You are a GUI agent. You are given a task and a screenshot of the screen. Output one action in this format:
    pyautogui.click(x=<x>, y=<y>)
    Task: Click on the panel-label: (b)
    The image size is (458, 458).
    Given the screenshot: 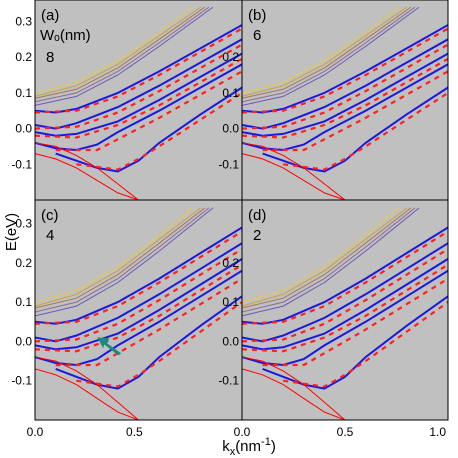 What is the action you would take?
    pyautogui.click(x=257, y=15)
    